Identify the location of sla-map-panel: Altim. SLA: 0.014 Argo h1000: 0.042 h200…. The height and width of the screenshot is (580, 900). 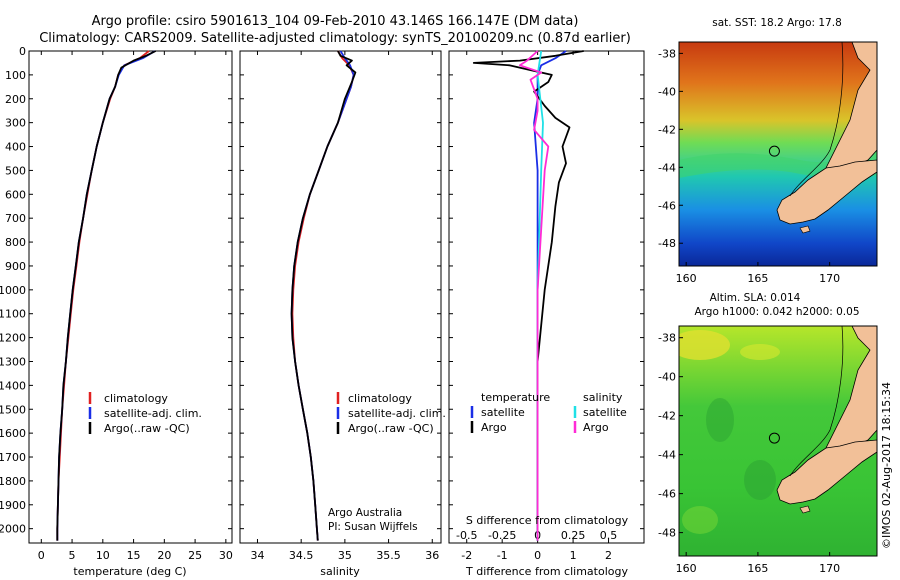
(768, 433).